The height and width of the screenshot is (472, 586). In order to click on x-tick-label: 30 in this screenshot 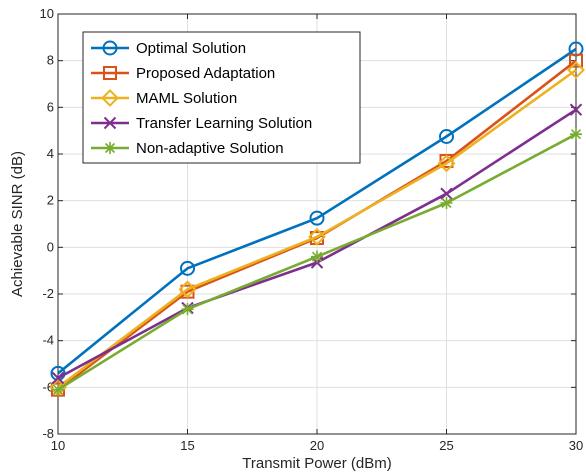, I will do `click(576, 445)`.